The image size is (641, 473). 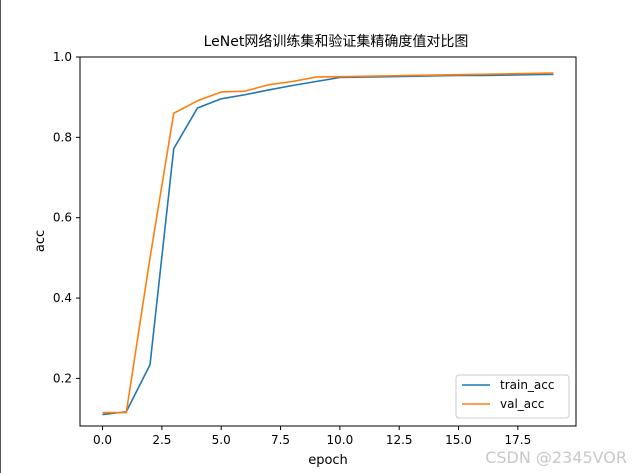 I want to click on chart-title: LeNet网络训练集和验证集精确度值对比图, so click(x=336, y=41).